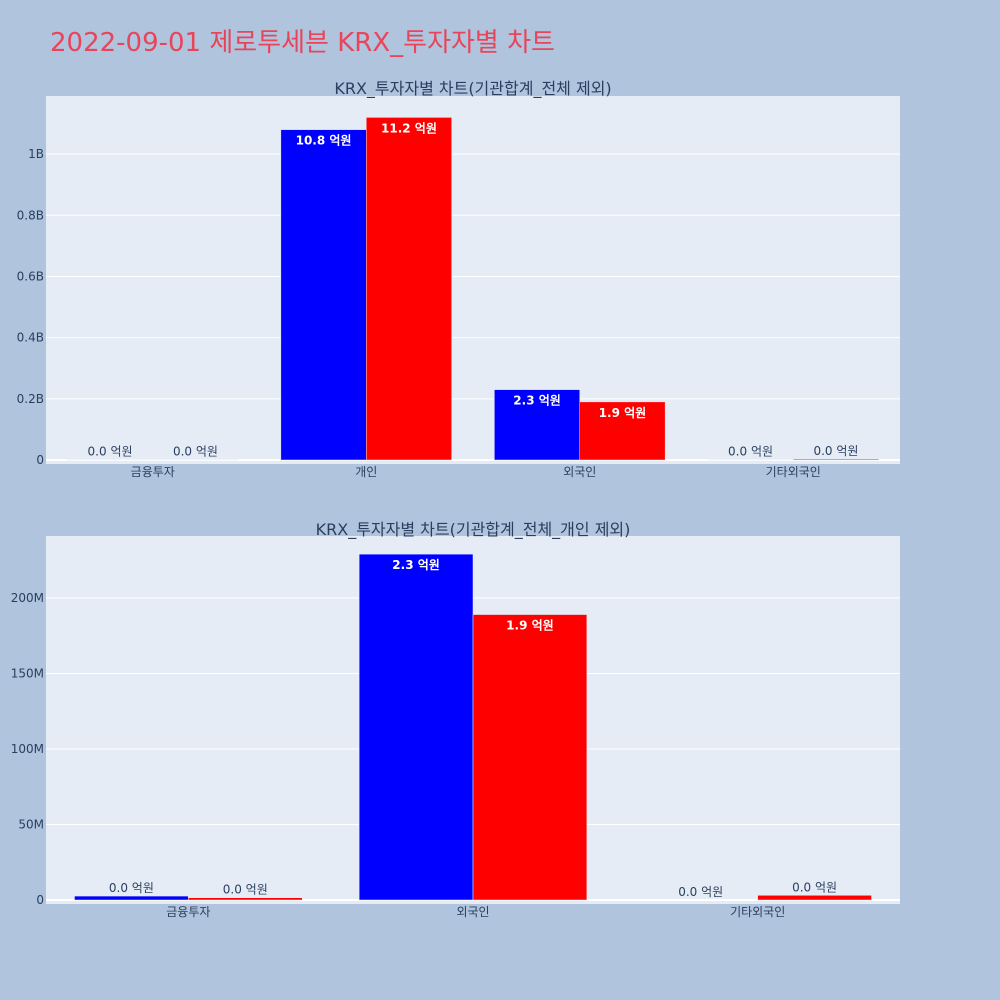  Describe the element at coordinates (473, 530) in the screenshot. I see `chart-title: KRX_투자자별 차트(기관합계_전체_개인 제외)` at that location.